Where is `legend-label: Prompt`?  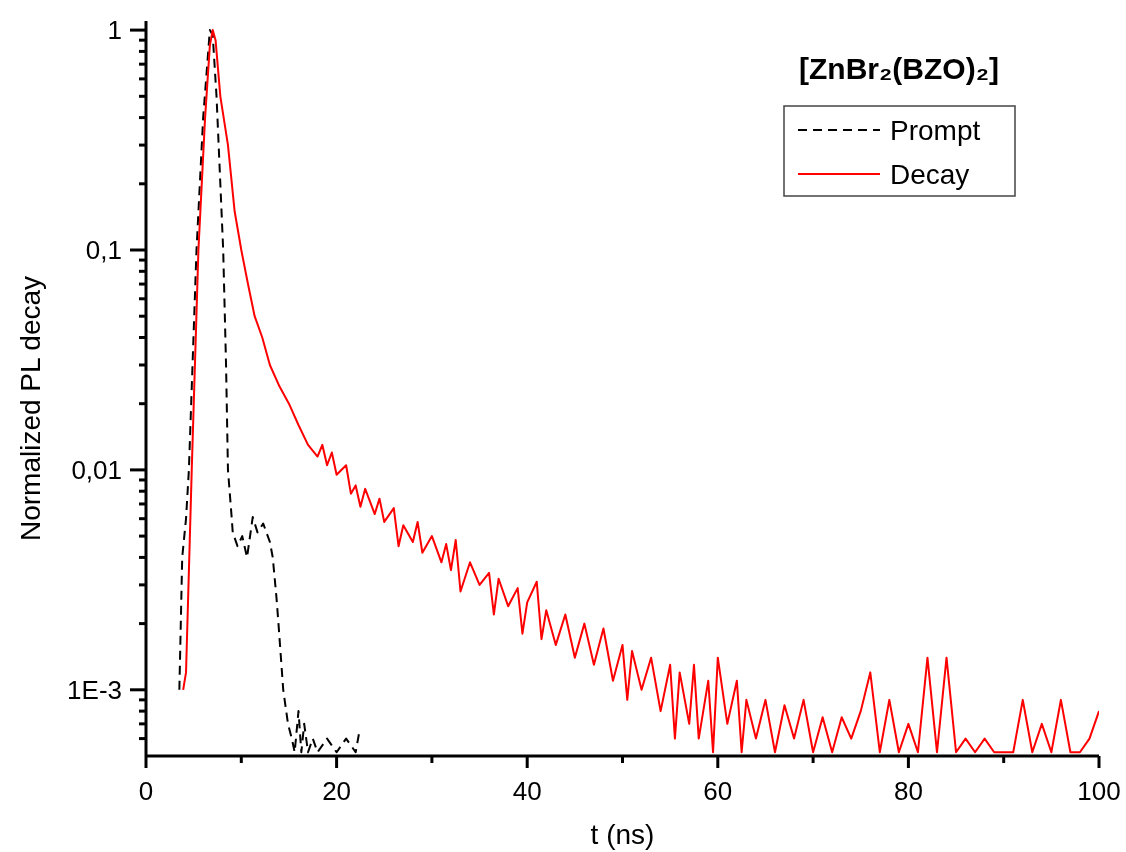
legend-label: Prompt is located at coordinates (935, 130).